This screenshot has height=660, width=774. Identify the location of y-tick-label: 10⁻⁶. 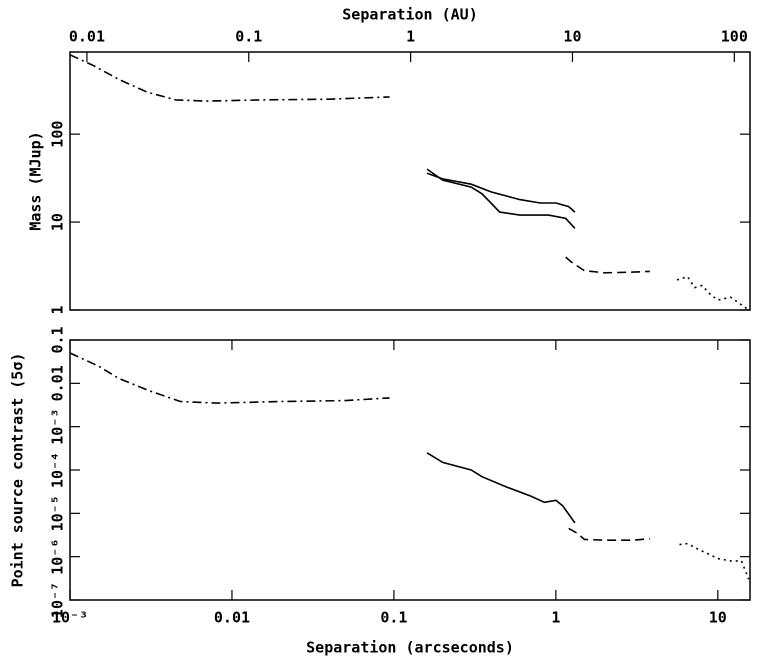
(58, 557).